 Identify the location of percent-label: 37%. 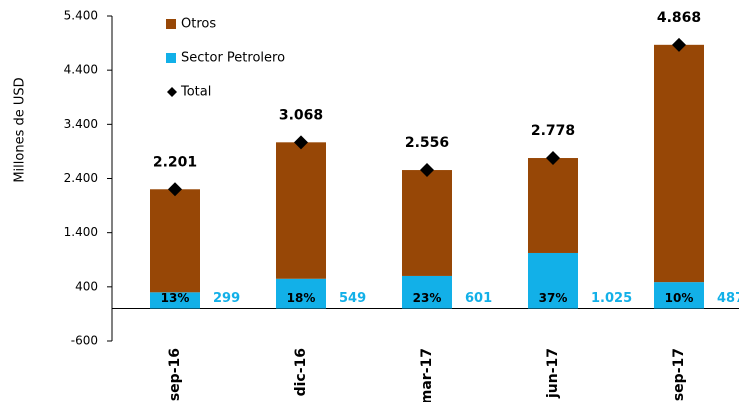
(553, 298).